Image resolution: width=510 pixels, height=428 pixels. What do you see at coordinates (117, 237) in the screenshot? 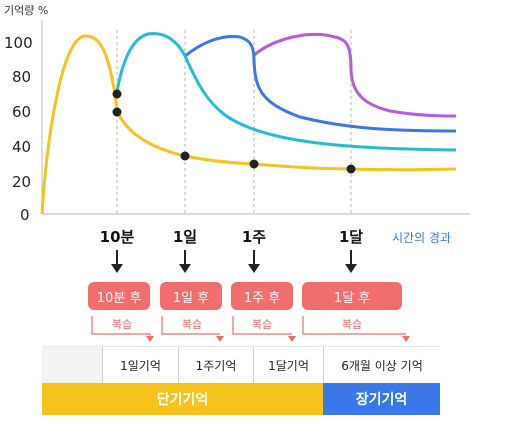
I see `time-label-10min: 10분` at bounding box center [117, 237].